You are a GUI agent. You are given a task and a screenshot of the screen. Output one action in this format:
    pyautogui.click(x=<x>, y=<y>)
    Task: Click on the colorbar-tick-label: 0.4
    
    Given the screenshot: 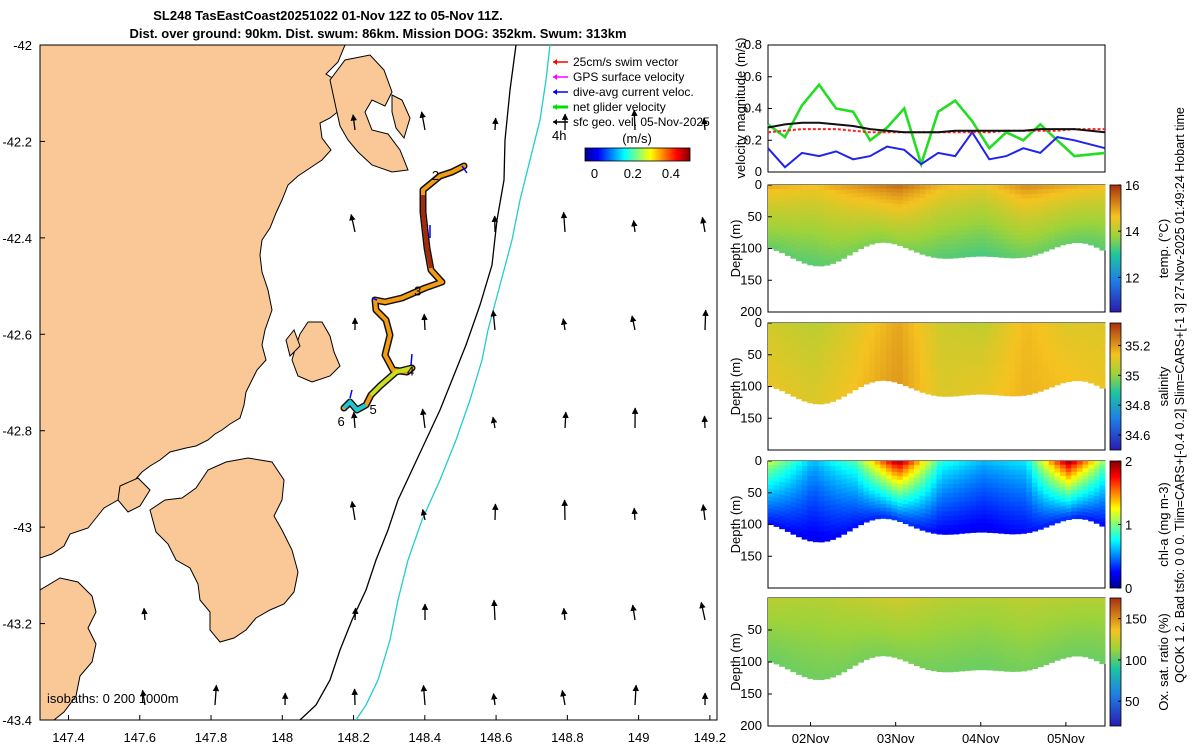 What is the action you would take?
    pyautogui.click(x=671, y=173)
    